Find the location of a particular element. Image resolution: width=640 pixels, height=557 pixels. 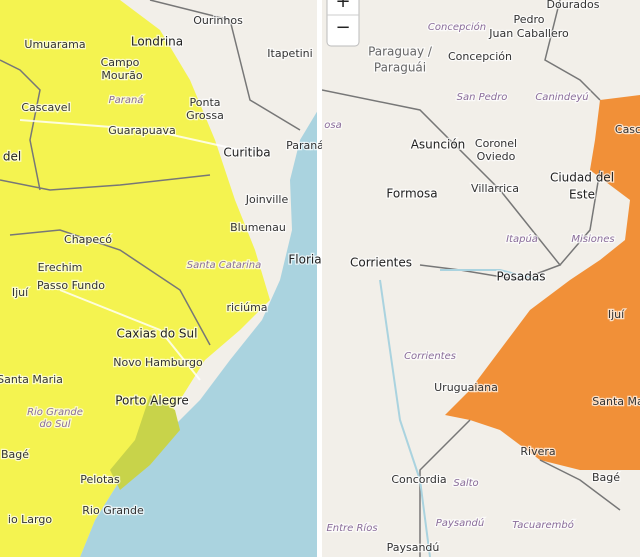

place-label: Blumenau is located at coordinates (258, 227).